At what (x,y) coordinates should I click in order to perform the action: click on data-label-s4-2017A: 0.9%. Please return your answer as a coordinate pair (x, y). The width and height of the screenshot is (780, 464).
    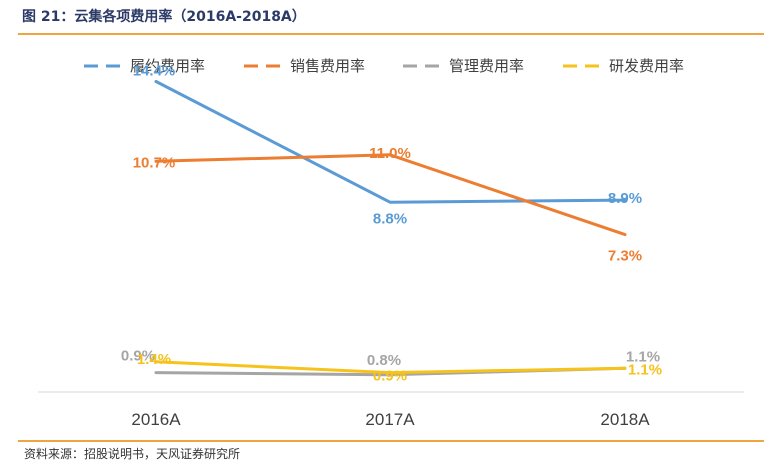
    Looking at the image, I should click on (390, 376).